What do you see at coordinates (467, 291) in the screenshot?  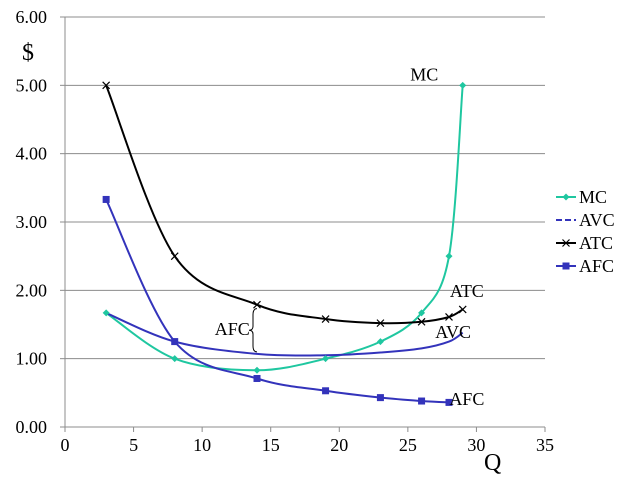 I see `curve-label-atc: ATC` at bounding box center [467, 291].